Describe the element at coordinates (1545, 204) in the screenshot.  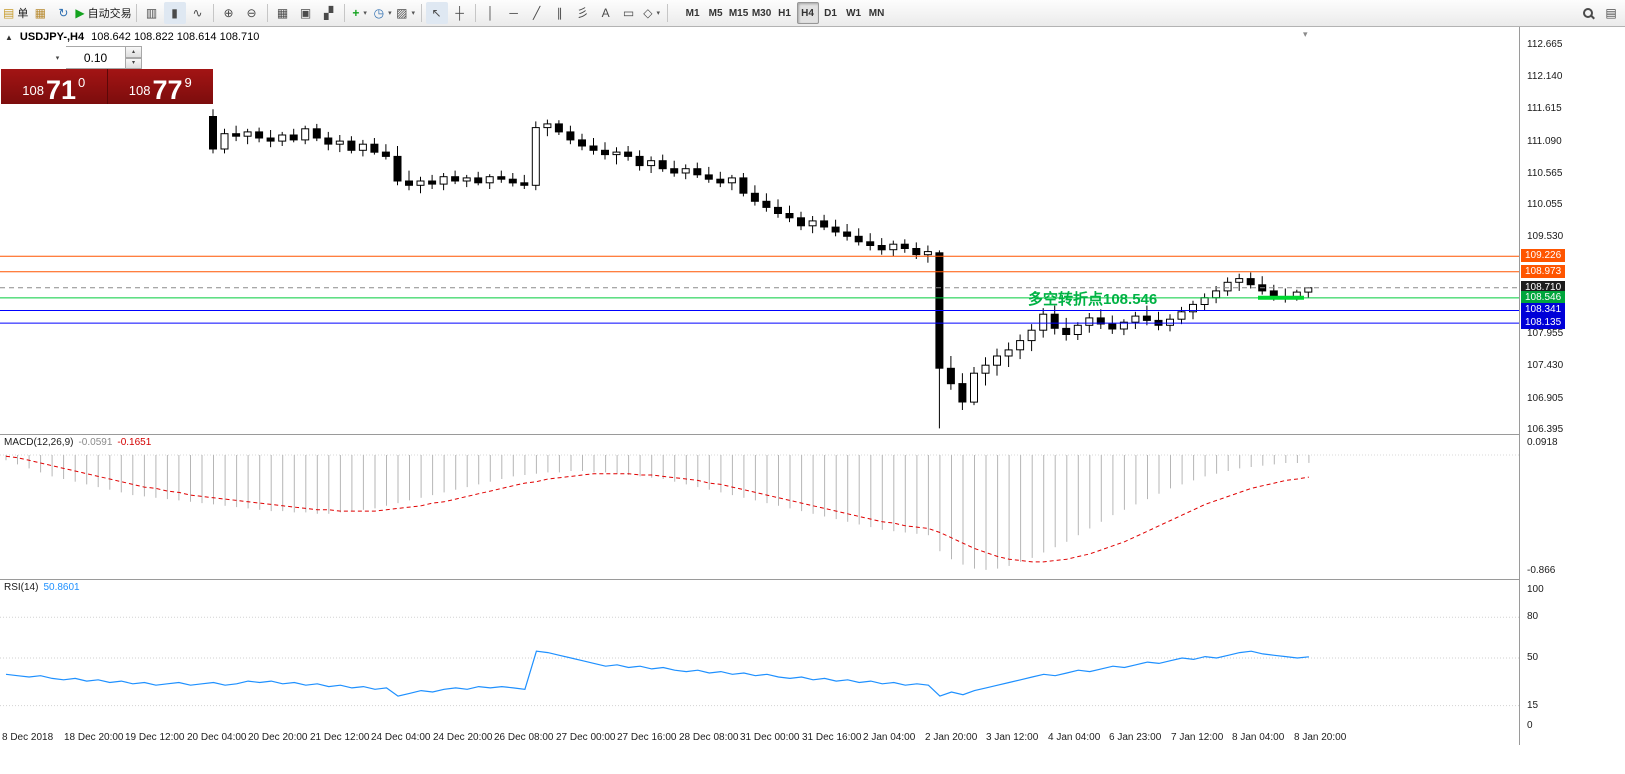
I see `price-axis-label: 110.055` at that location.